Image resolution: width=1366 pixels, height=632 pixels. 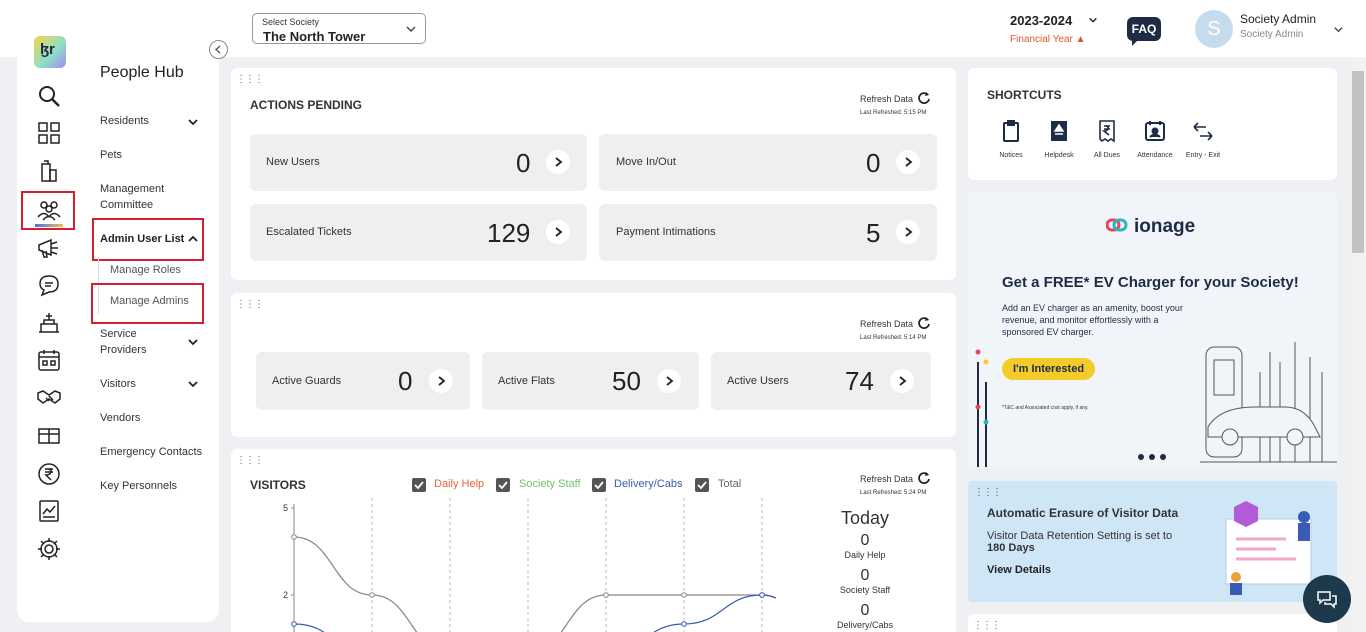 What do you see at coordinates (49, 171) in the screenshot?
I see `building-icon` at bounding box center [49, 171].